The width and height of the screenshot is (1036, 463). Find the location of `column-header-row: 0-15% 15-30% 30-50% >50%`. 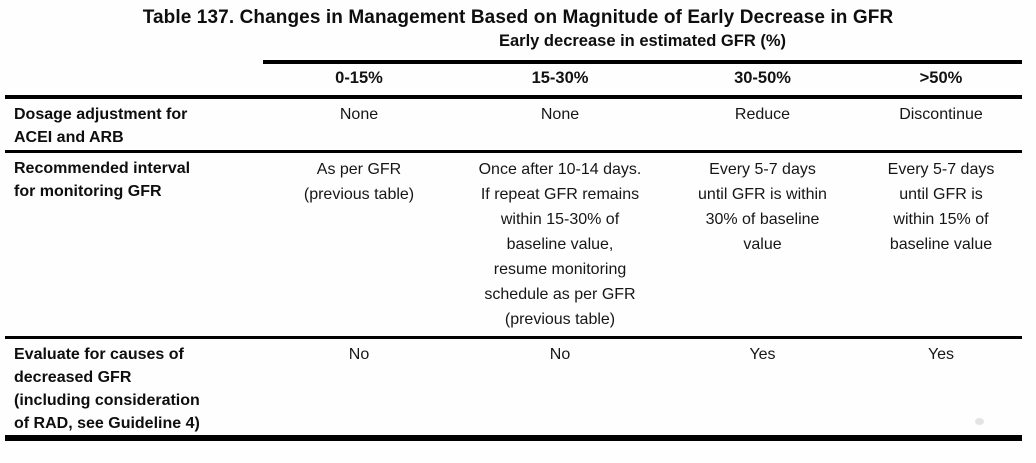

column-header-row: 0-15% 15-30% 30-50% >50% is located at coordinates (513, 79).